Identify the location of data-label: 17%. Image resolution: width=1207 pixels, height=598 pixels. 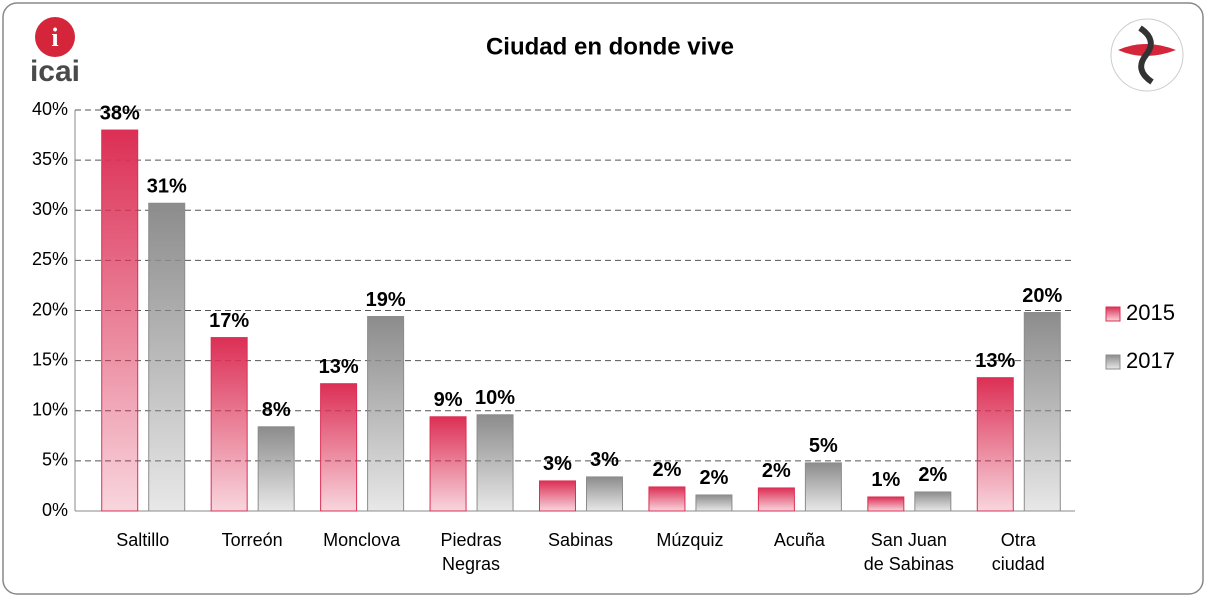
(229, 321).